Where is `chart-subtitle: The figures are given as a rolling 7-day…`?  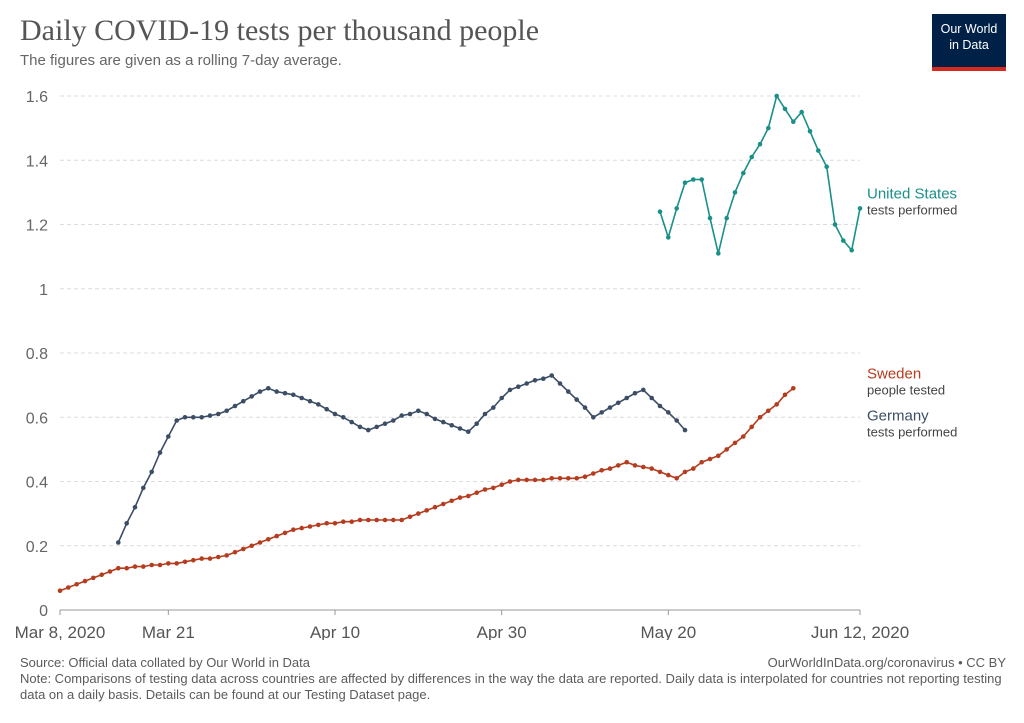 chart-subtitle: The figures are given as a rolling 7-day… is located at coordinates (181, 60).